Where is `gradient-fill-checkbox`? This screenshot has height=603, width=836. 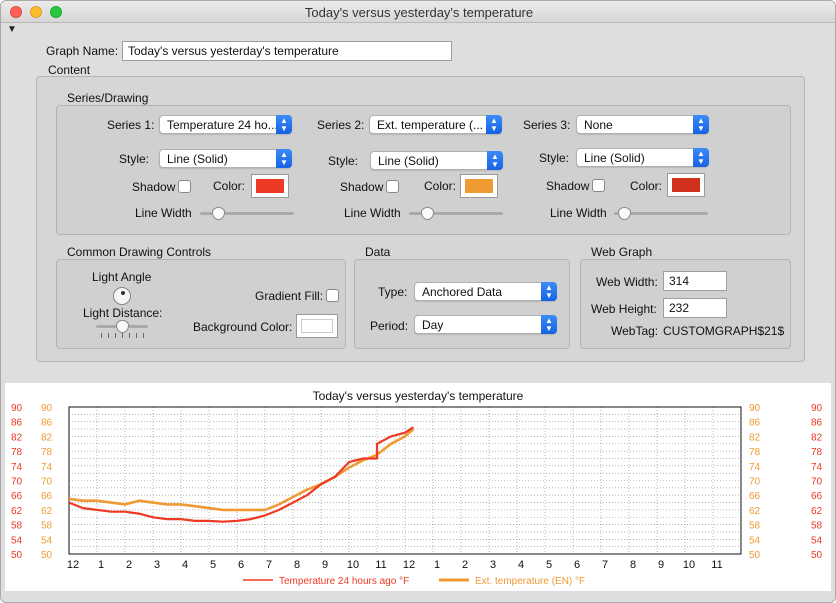 gradient-fill-checkbox is located at coordinates (332, 295).